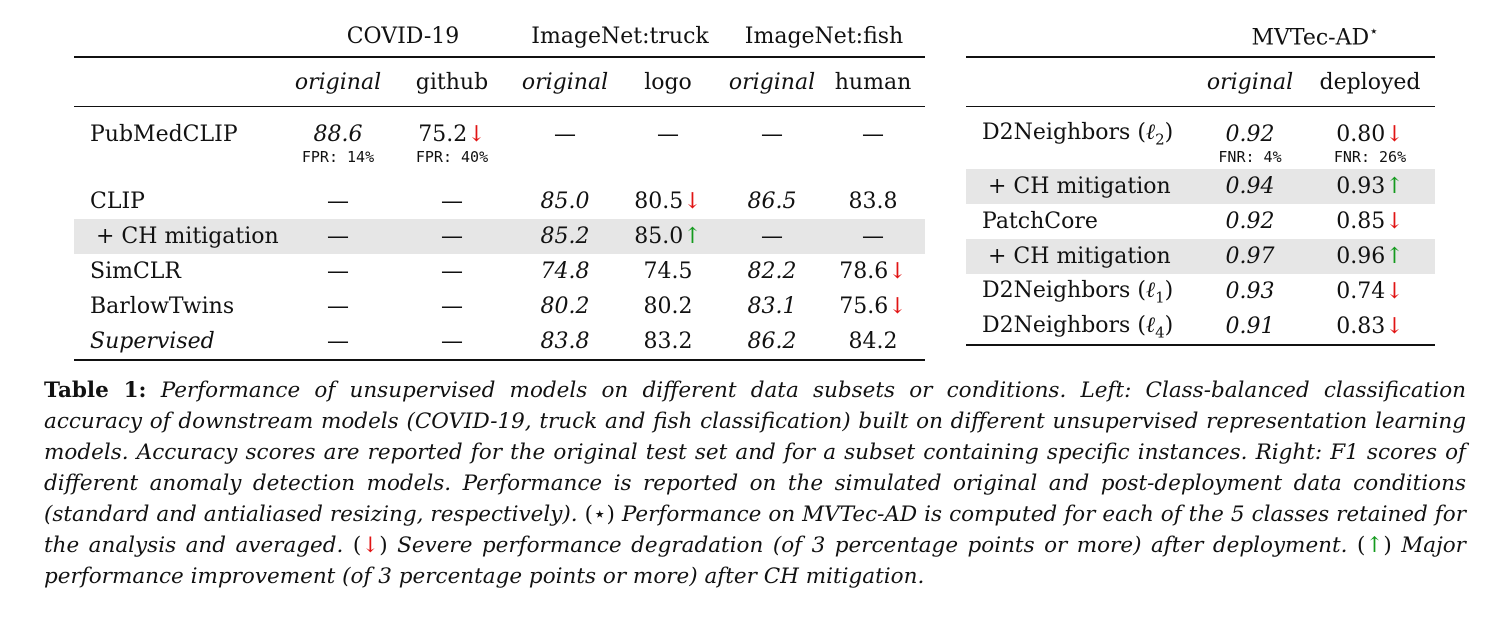  I want to click on group-header-row: MVTec-AD⋆, so click(1200, 37).